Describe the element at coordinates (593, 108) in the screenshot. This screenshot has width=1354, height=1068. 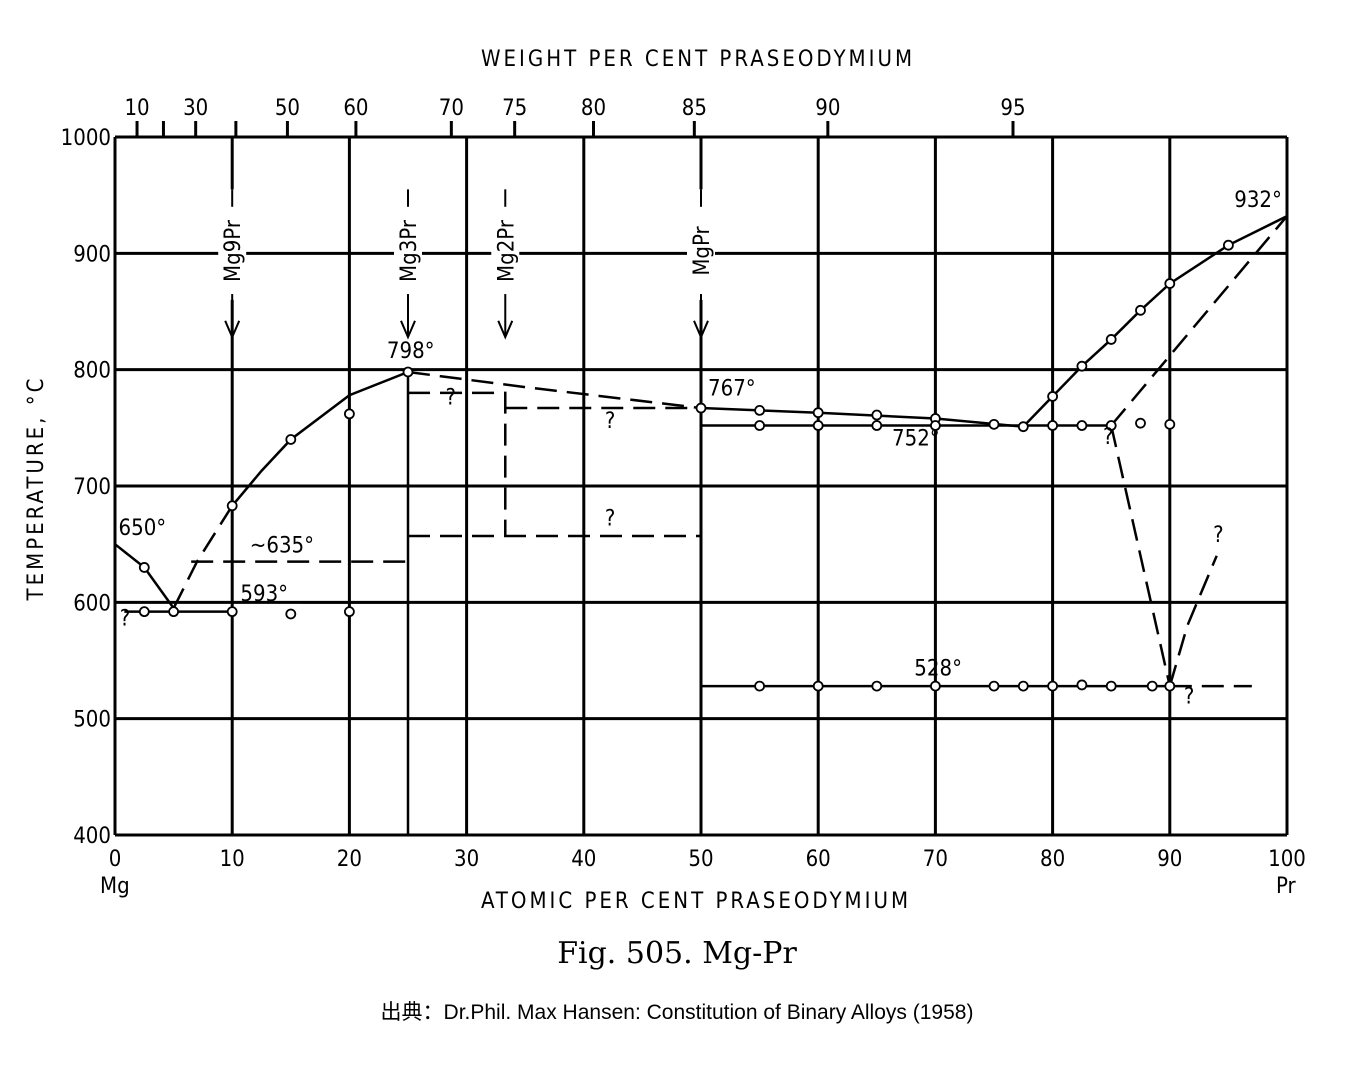
I see `weight-tick-label: 80` at that location.